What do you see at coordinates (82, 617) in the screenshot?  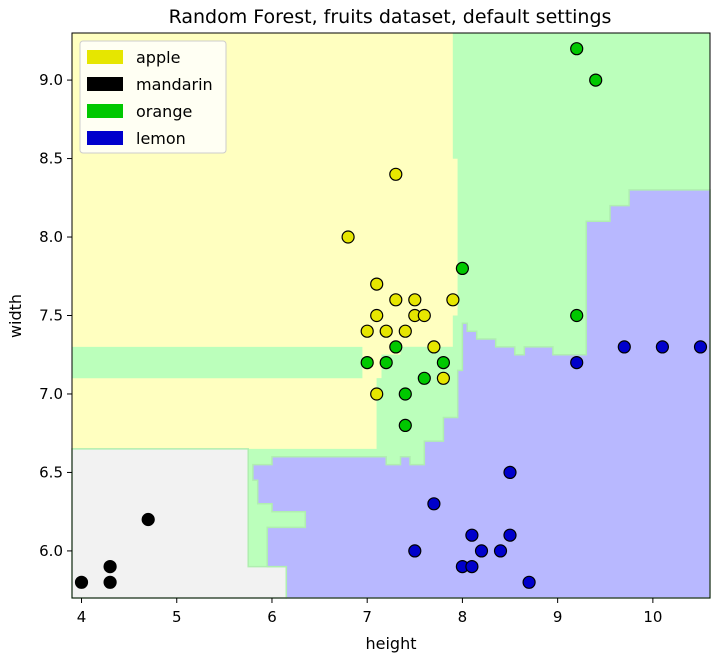 I see `x-tick-label: 4` at bounding box center [82, 617].